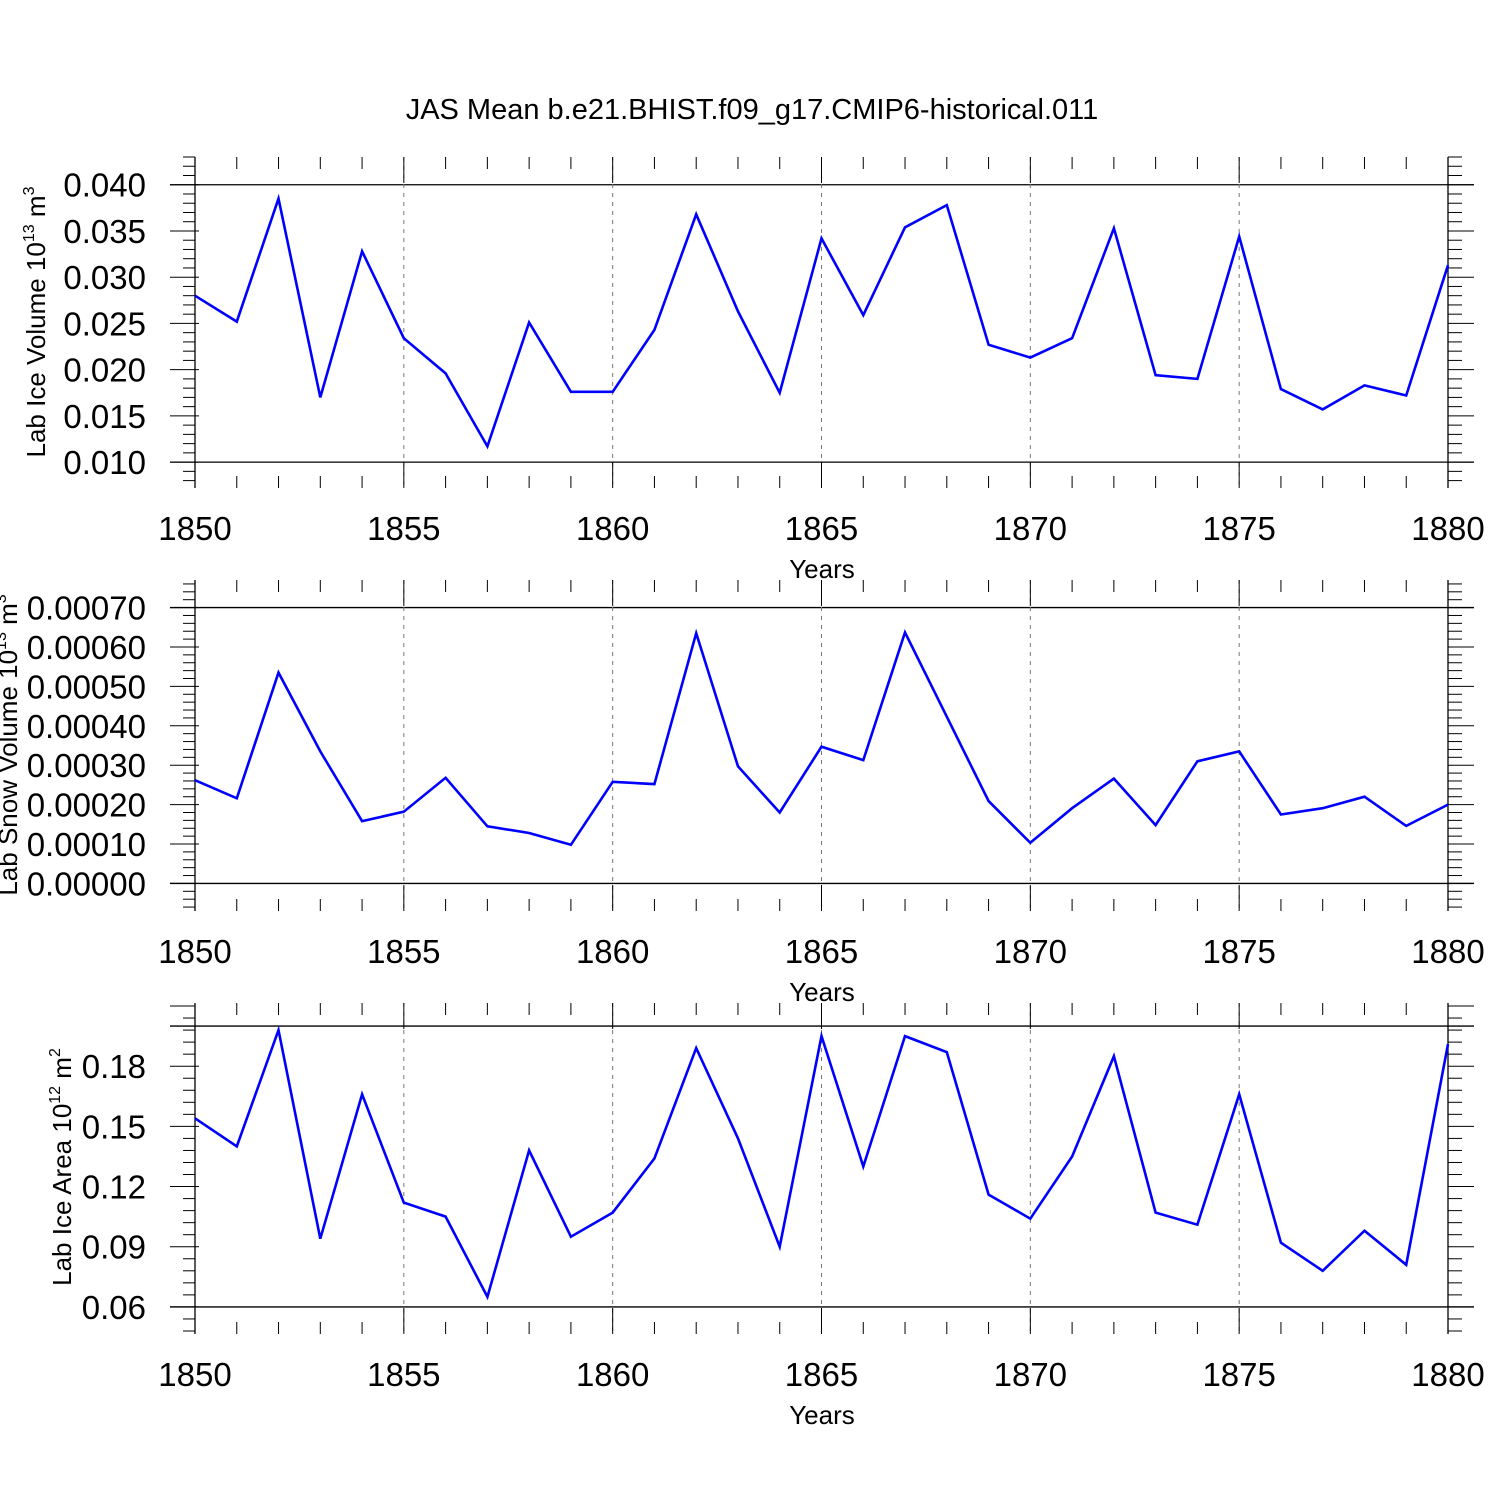  I want to click on y-tick-label: 0.00070, so click(86, 608).